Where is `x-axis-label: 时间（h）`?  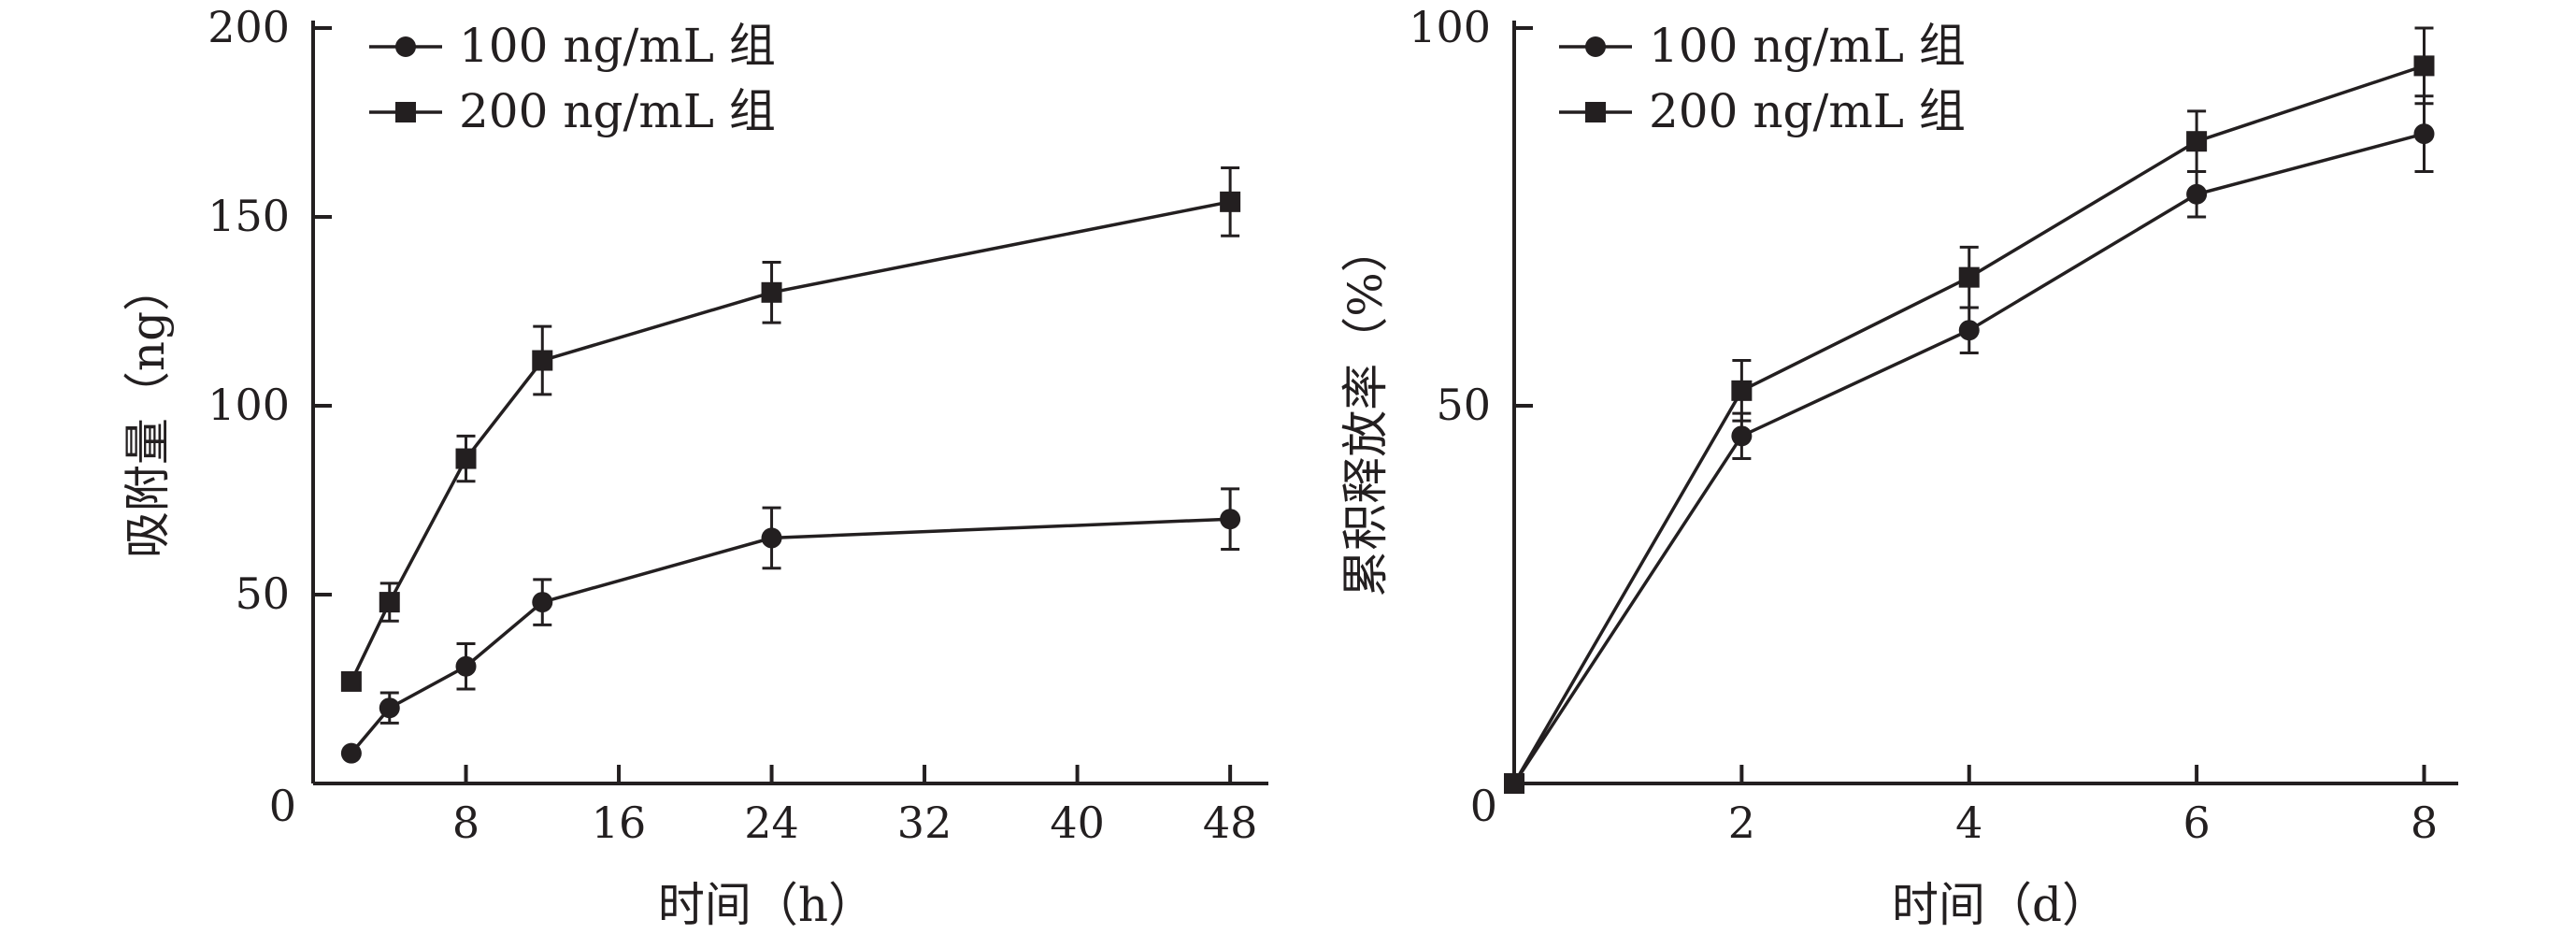
x-axis-label: 时间（h） is located at coordinates (766, 905).